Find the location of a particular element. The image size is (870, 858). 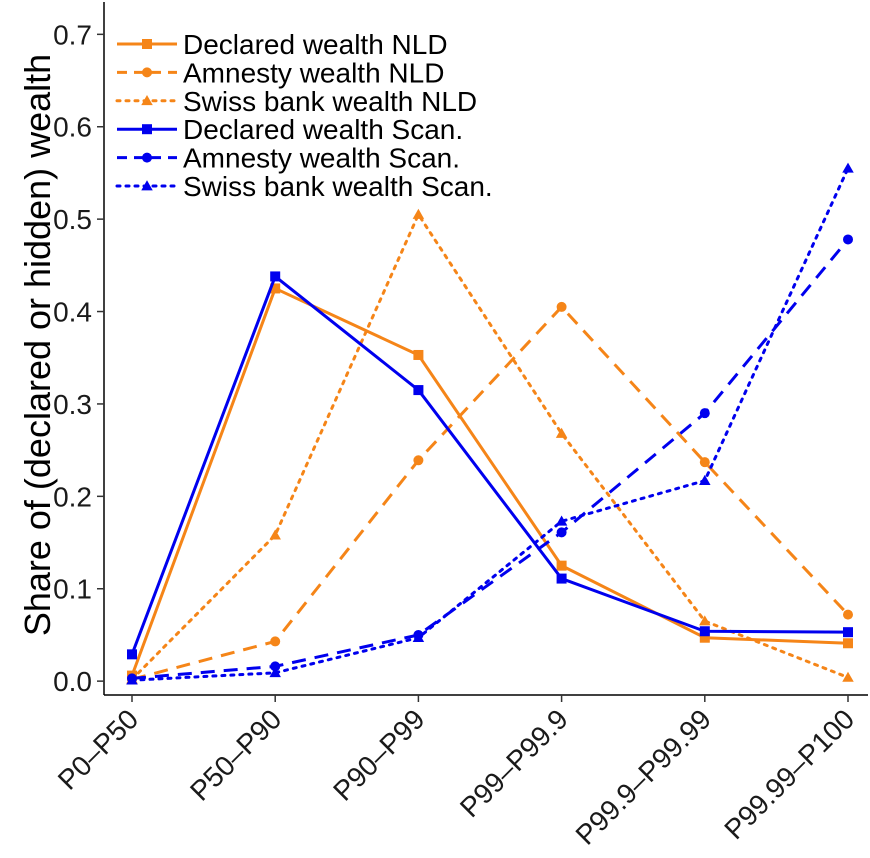

y-tick-label: 0.6 is located at coordinates (72, 127).